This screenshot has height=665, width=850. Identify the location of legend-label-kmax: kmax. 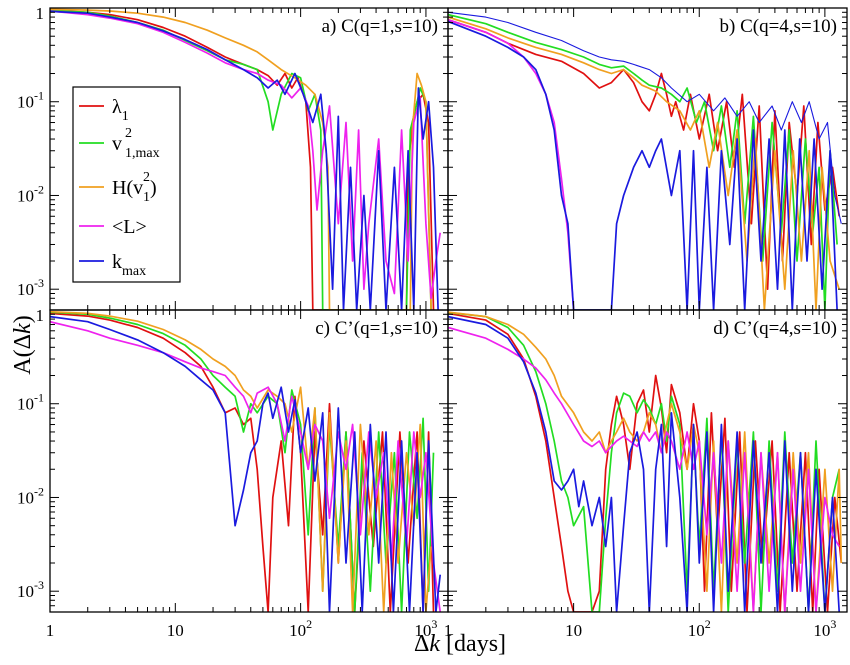
(129, 265).